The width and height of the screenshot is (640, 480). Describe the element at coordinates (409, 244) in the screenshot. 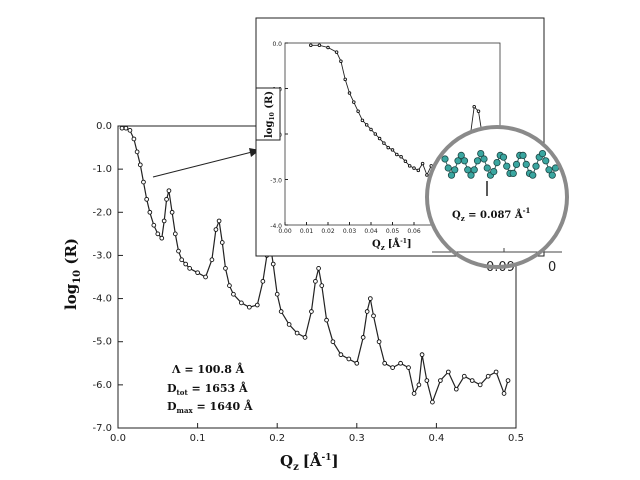

I see `inset-x-label-close: ]` at that location.